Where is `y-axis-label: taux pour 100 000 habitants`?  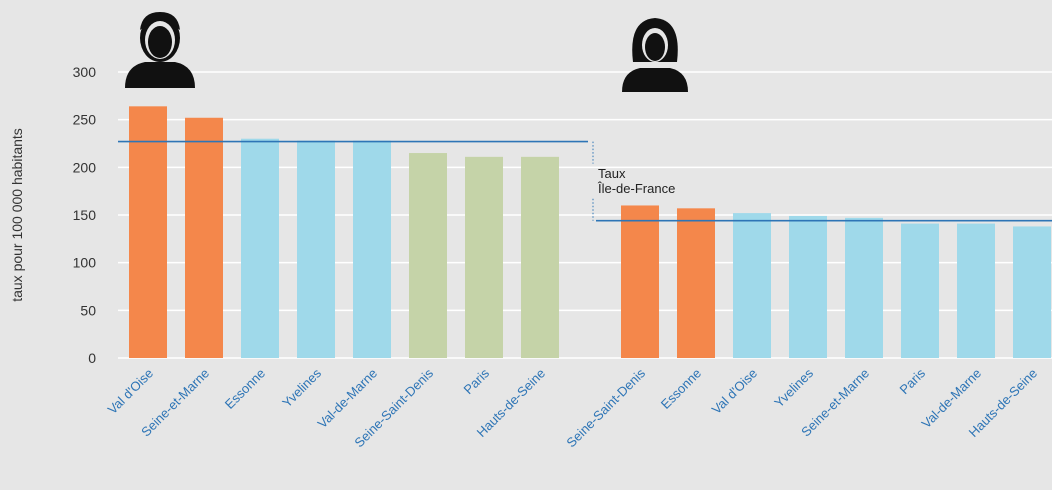
y-axis-label: taux pour 100 000 habitants is located at coordinates (17, 215).